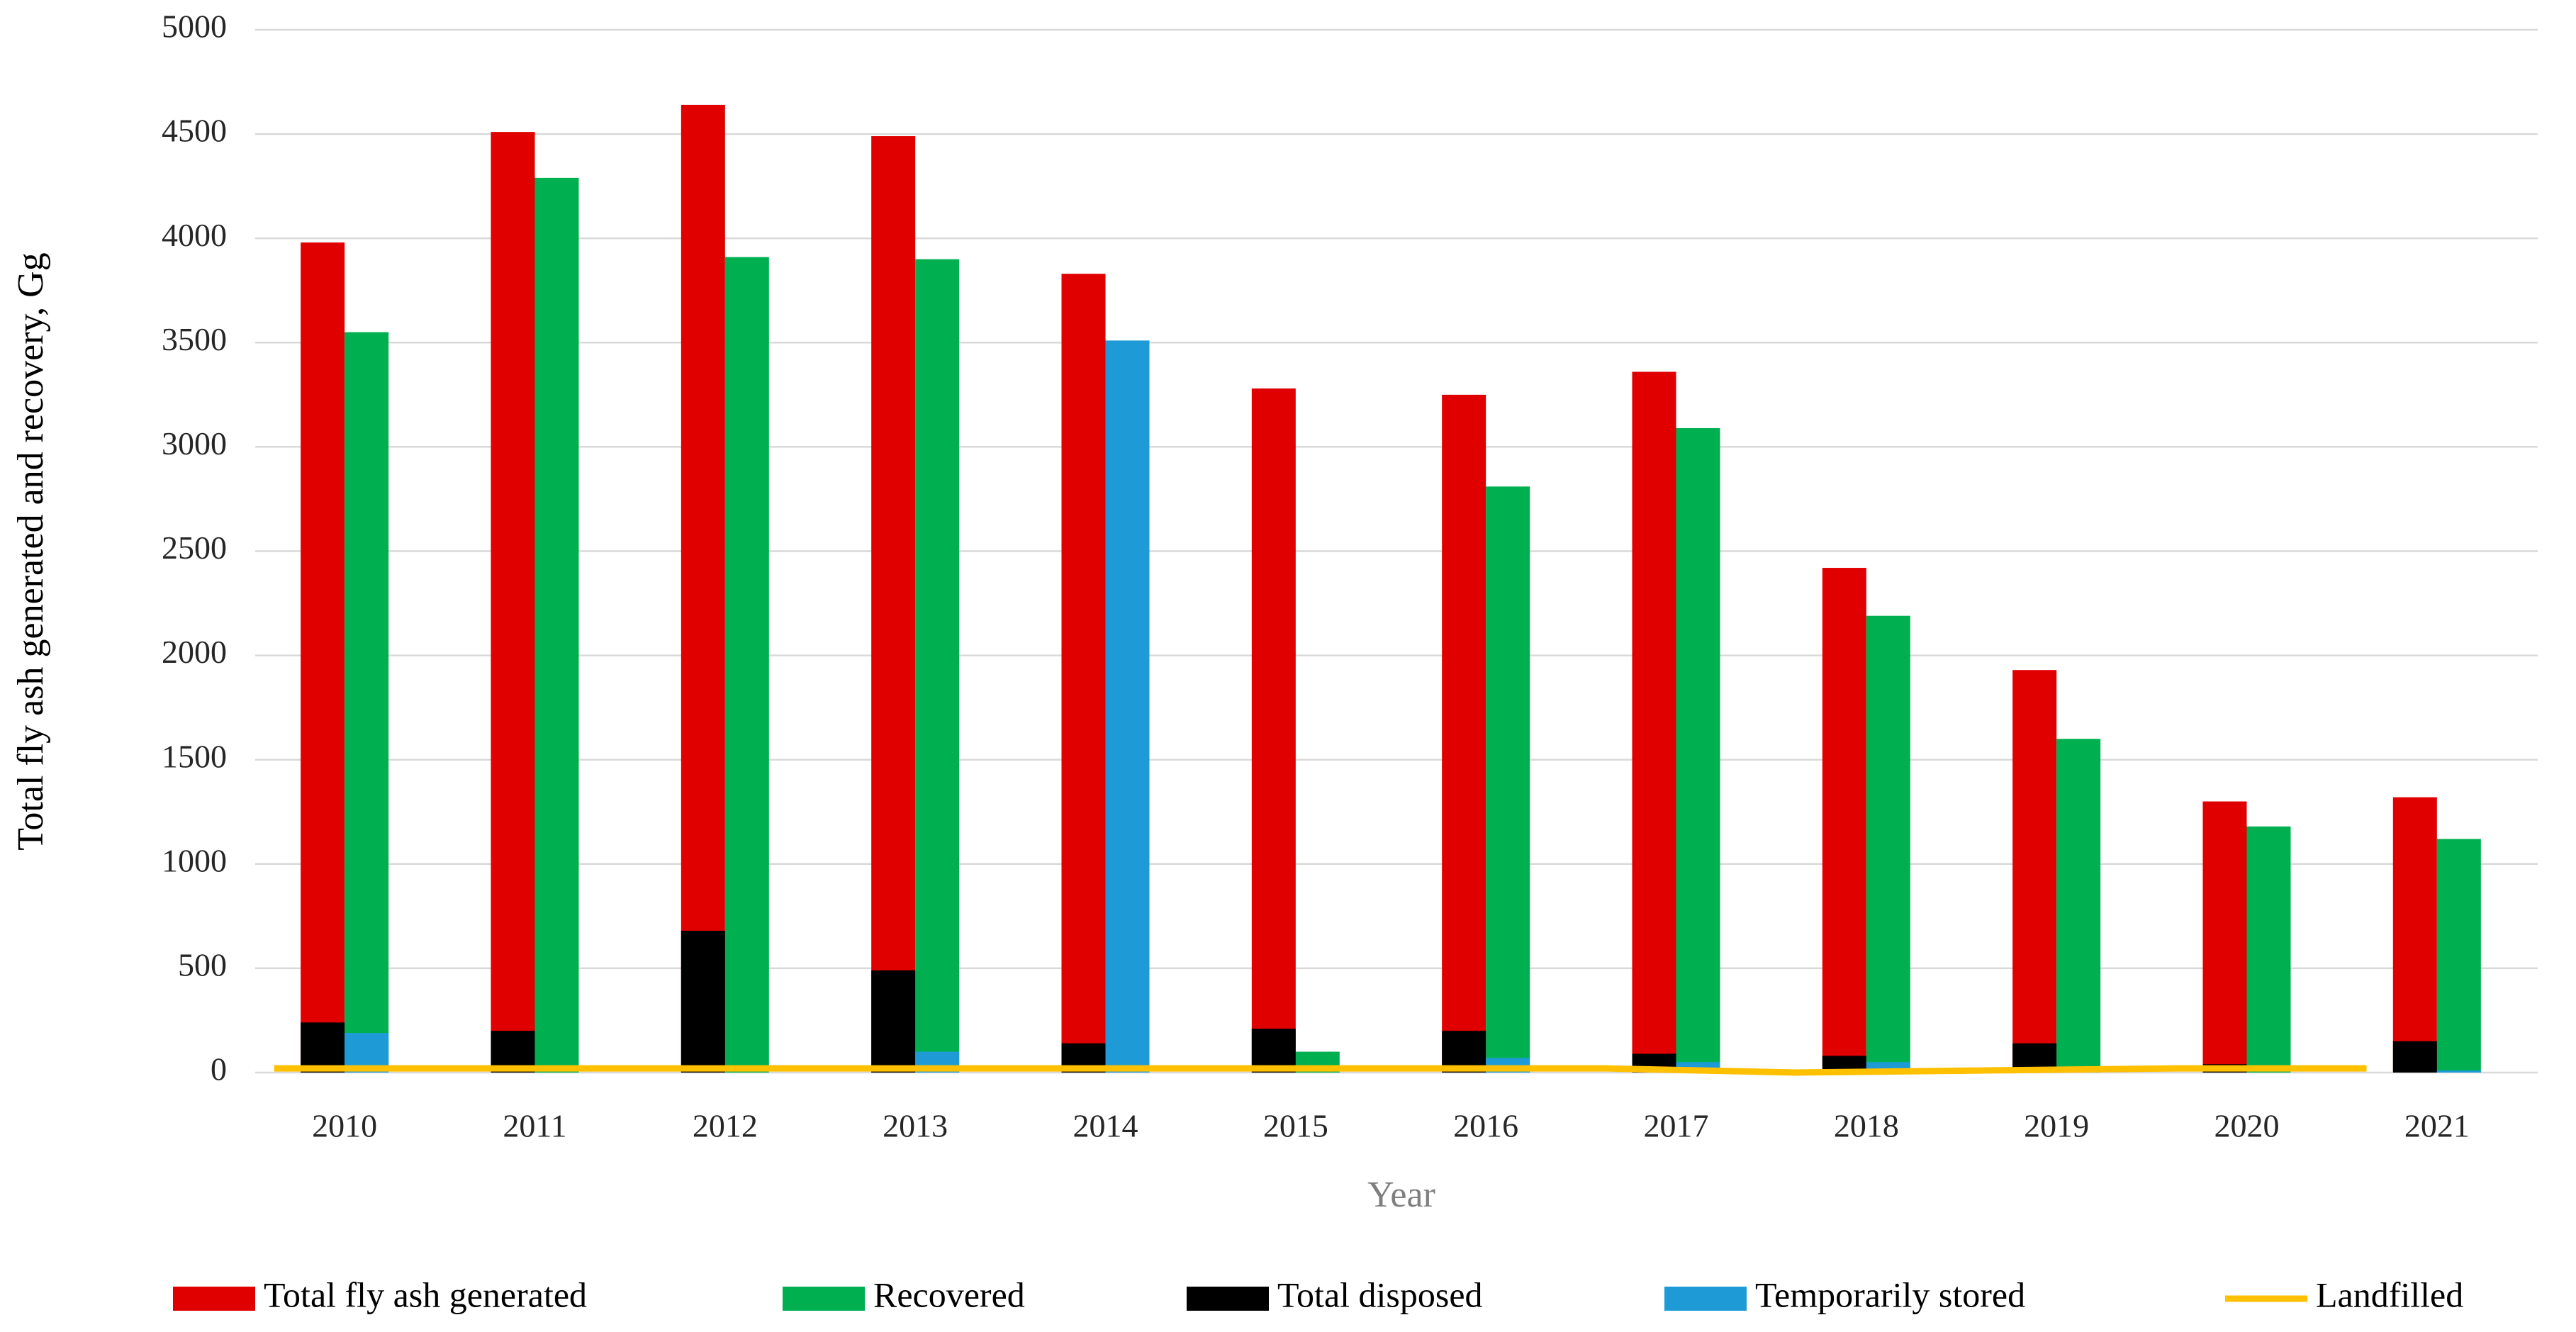 The width and height of the screenshot is (2576, 1332). Describe the element at coordinates (195, 443) in the screenshot. I see `y-tick-label: 3000` at that location.